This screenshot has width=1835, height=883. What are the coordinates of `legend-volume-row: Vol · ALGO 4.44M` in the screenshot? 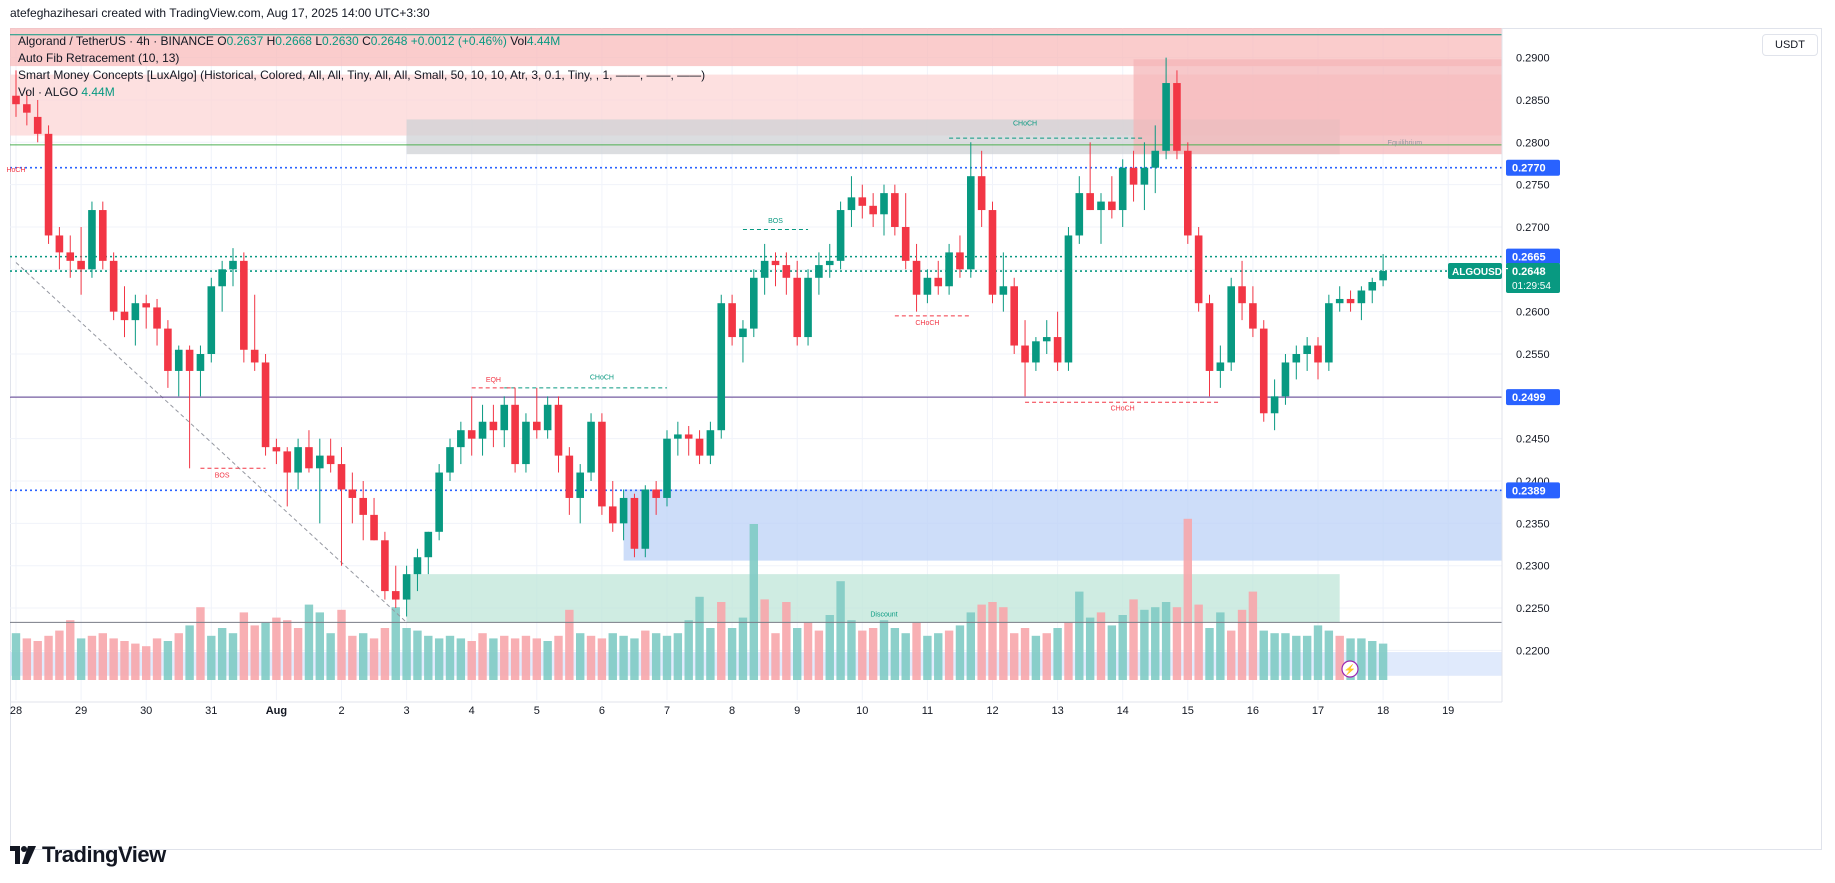 It's located at (66, 92).